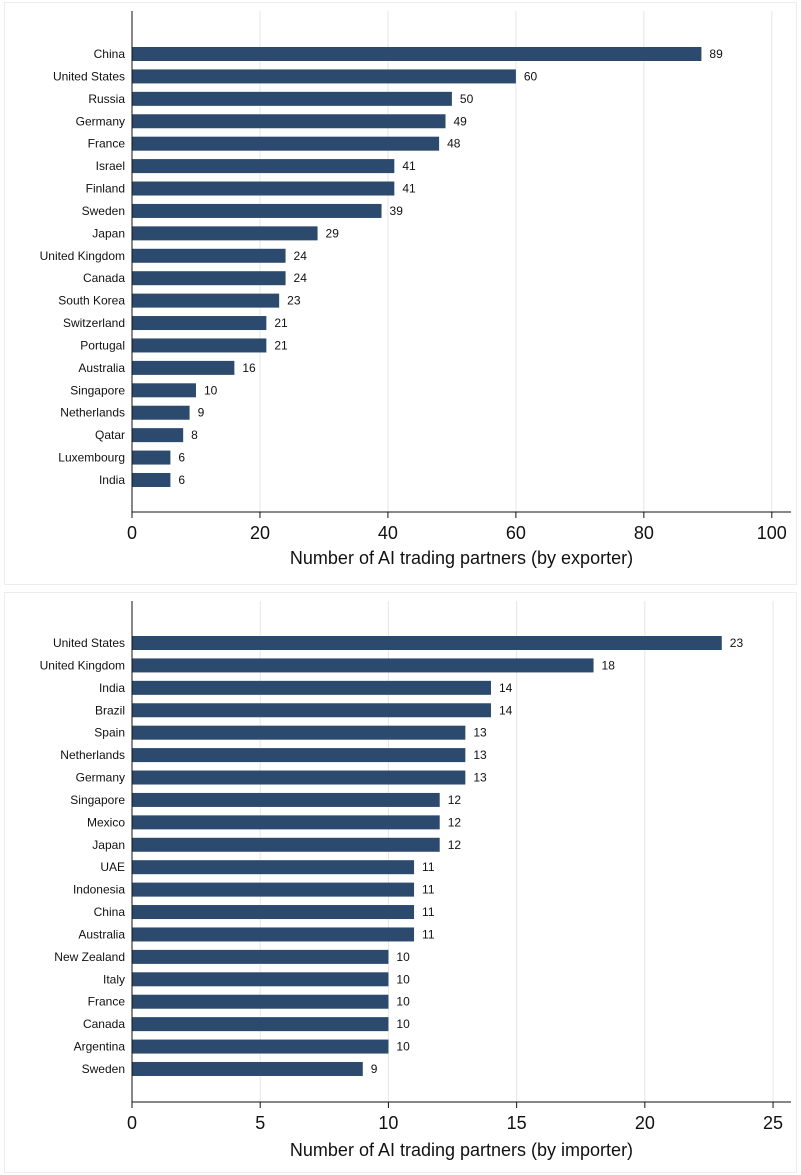 This screenshot has height=1175, width=801. Describe the element at coordinates (194, 435) in the screenshot. I see `data-label: 8` at that location.